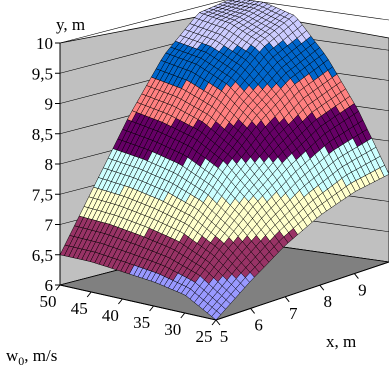 This screenshot has width=389, height=374. I want to click on w-axis-title-unit: , m/s, so click(40, 355).